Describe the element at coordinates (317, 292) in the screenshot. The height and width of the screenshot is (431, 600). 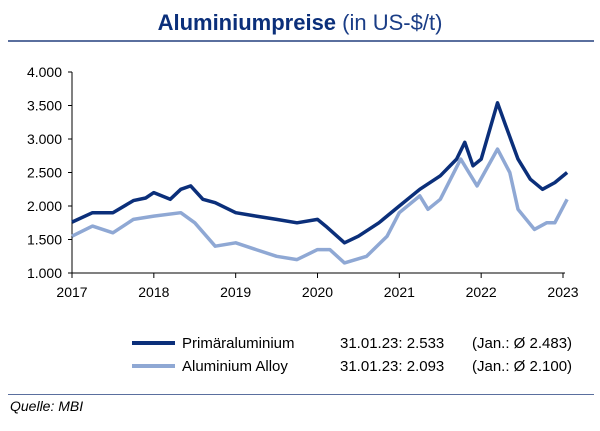
I see `x-tick-label: 2020` at that location.